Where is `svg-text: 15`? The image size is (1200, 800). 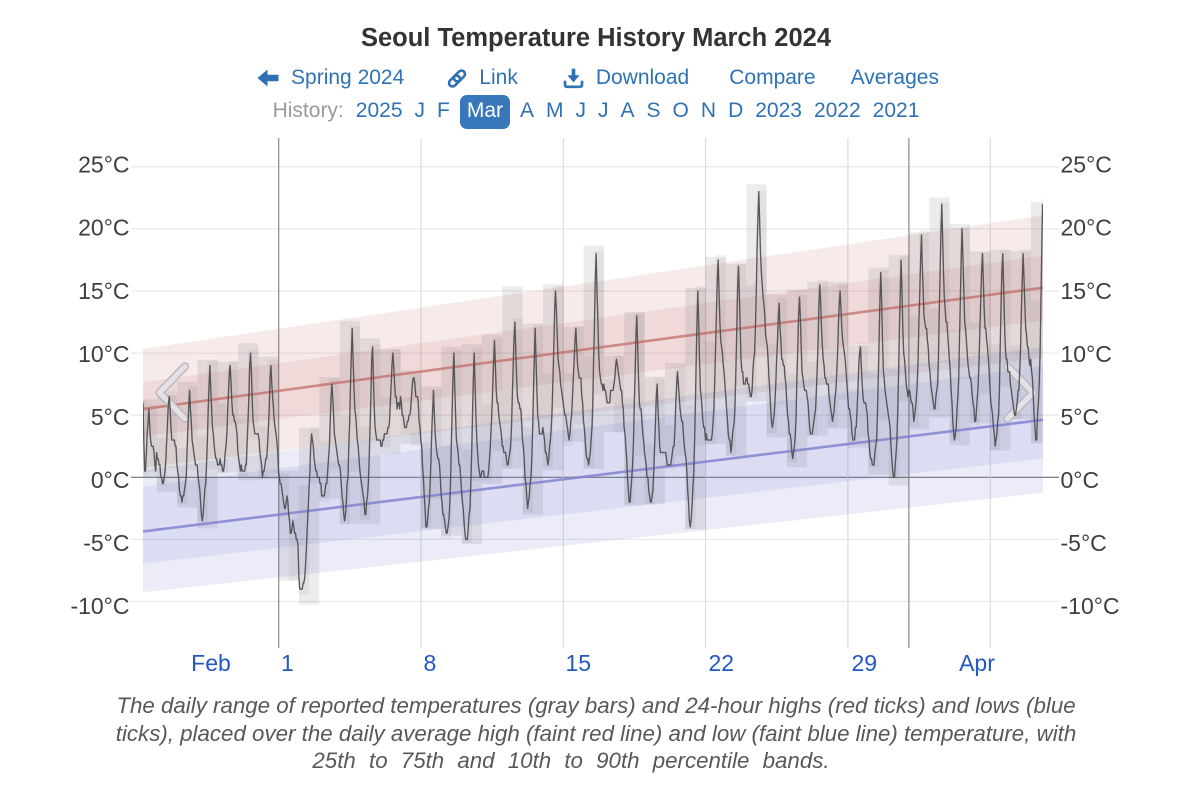
svg-text: 15 is located at coordinates (579, 663).